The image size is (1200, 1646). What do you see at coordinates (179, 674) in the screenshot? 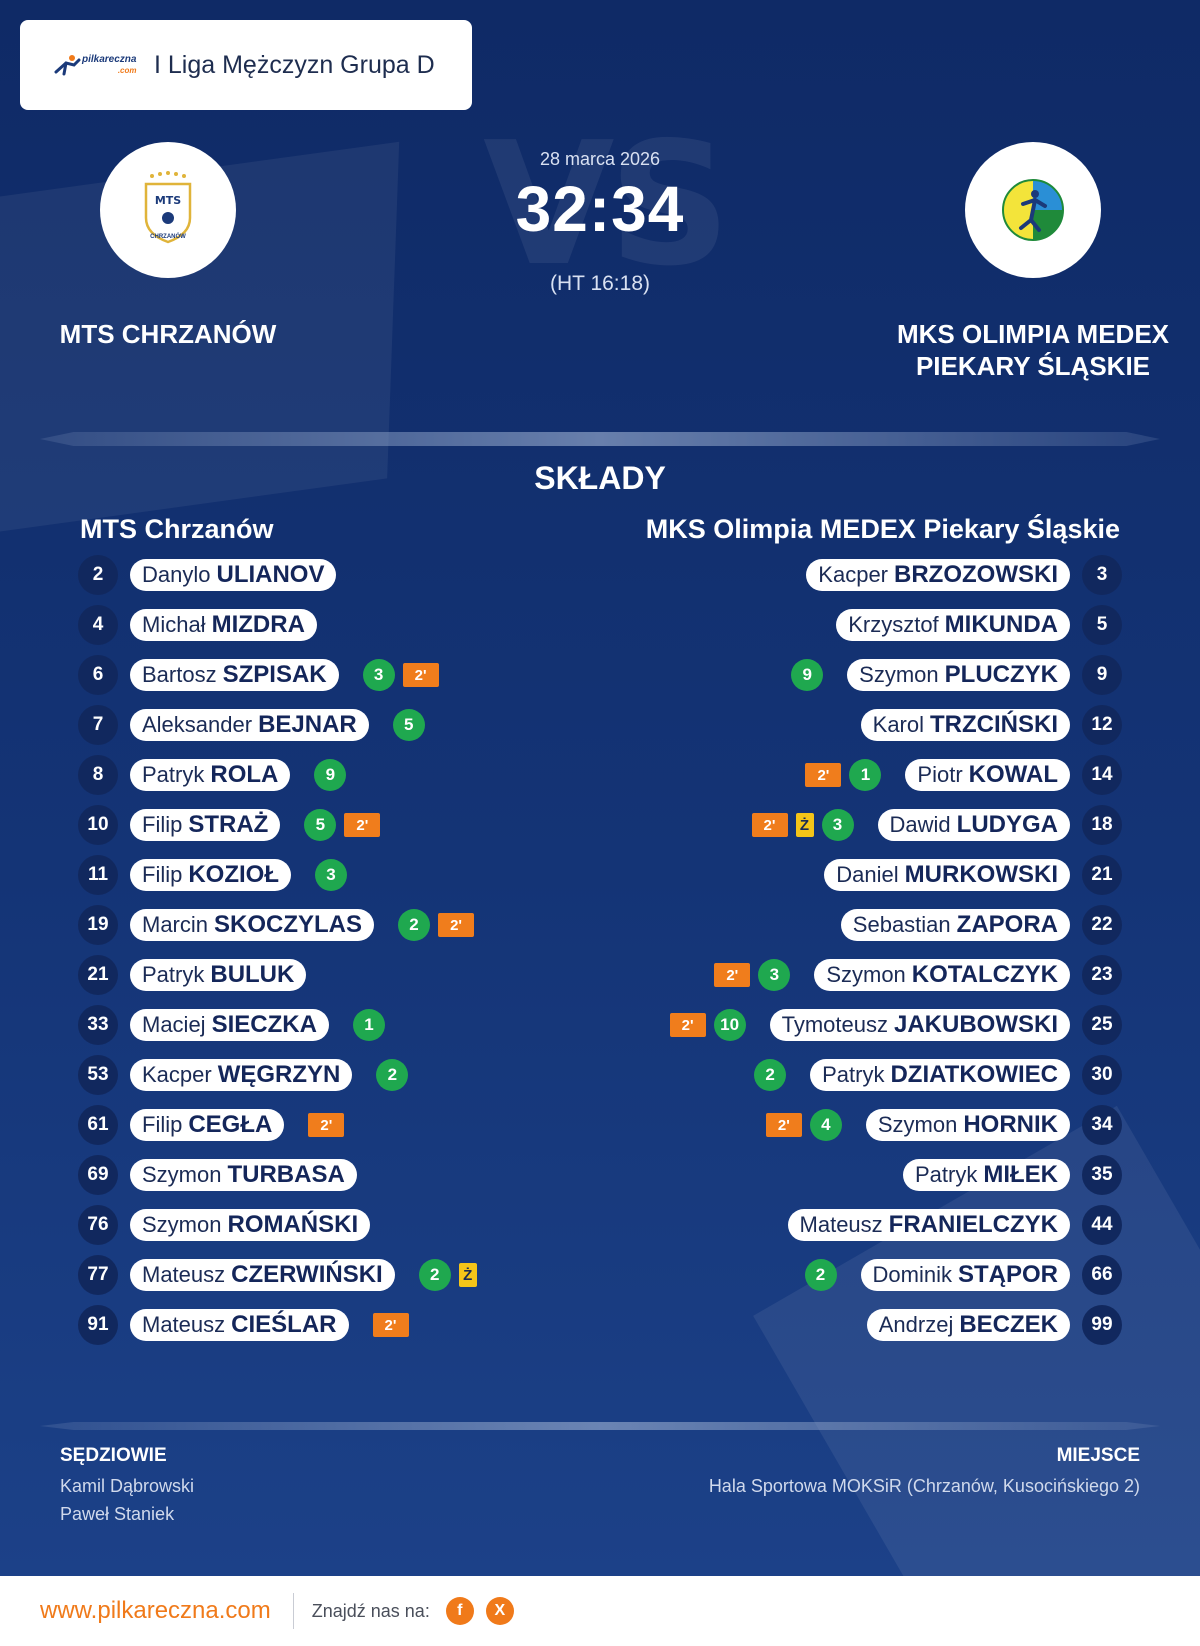
I see `player-first-name: Bartosz` at bounding box center [179, 674].